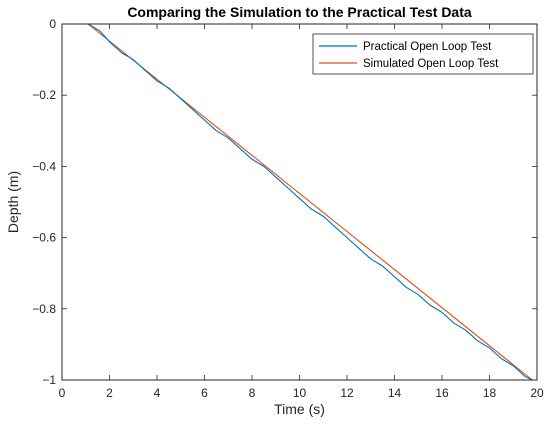 The image size is (550, 432). Describe the element at coordinates (490, 393) in the screenshot. I see `x-tick-label: 18` at that location.